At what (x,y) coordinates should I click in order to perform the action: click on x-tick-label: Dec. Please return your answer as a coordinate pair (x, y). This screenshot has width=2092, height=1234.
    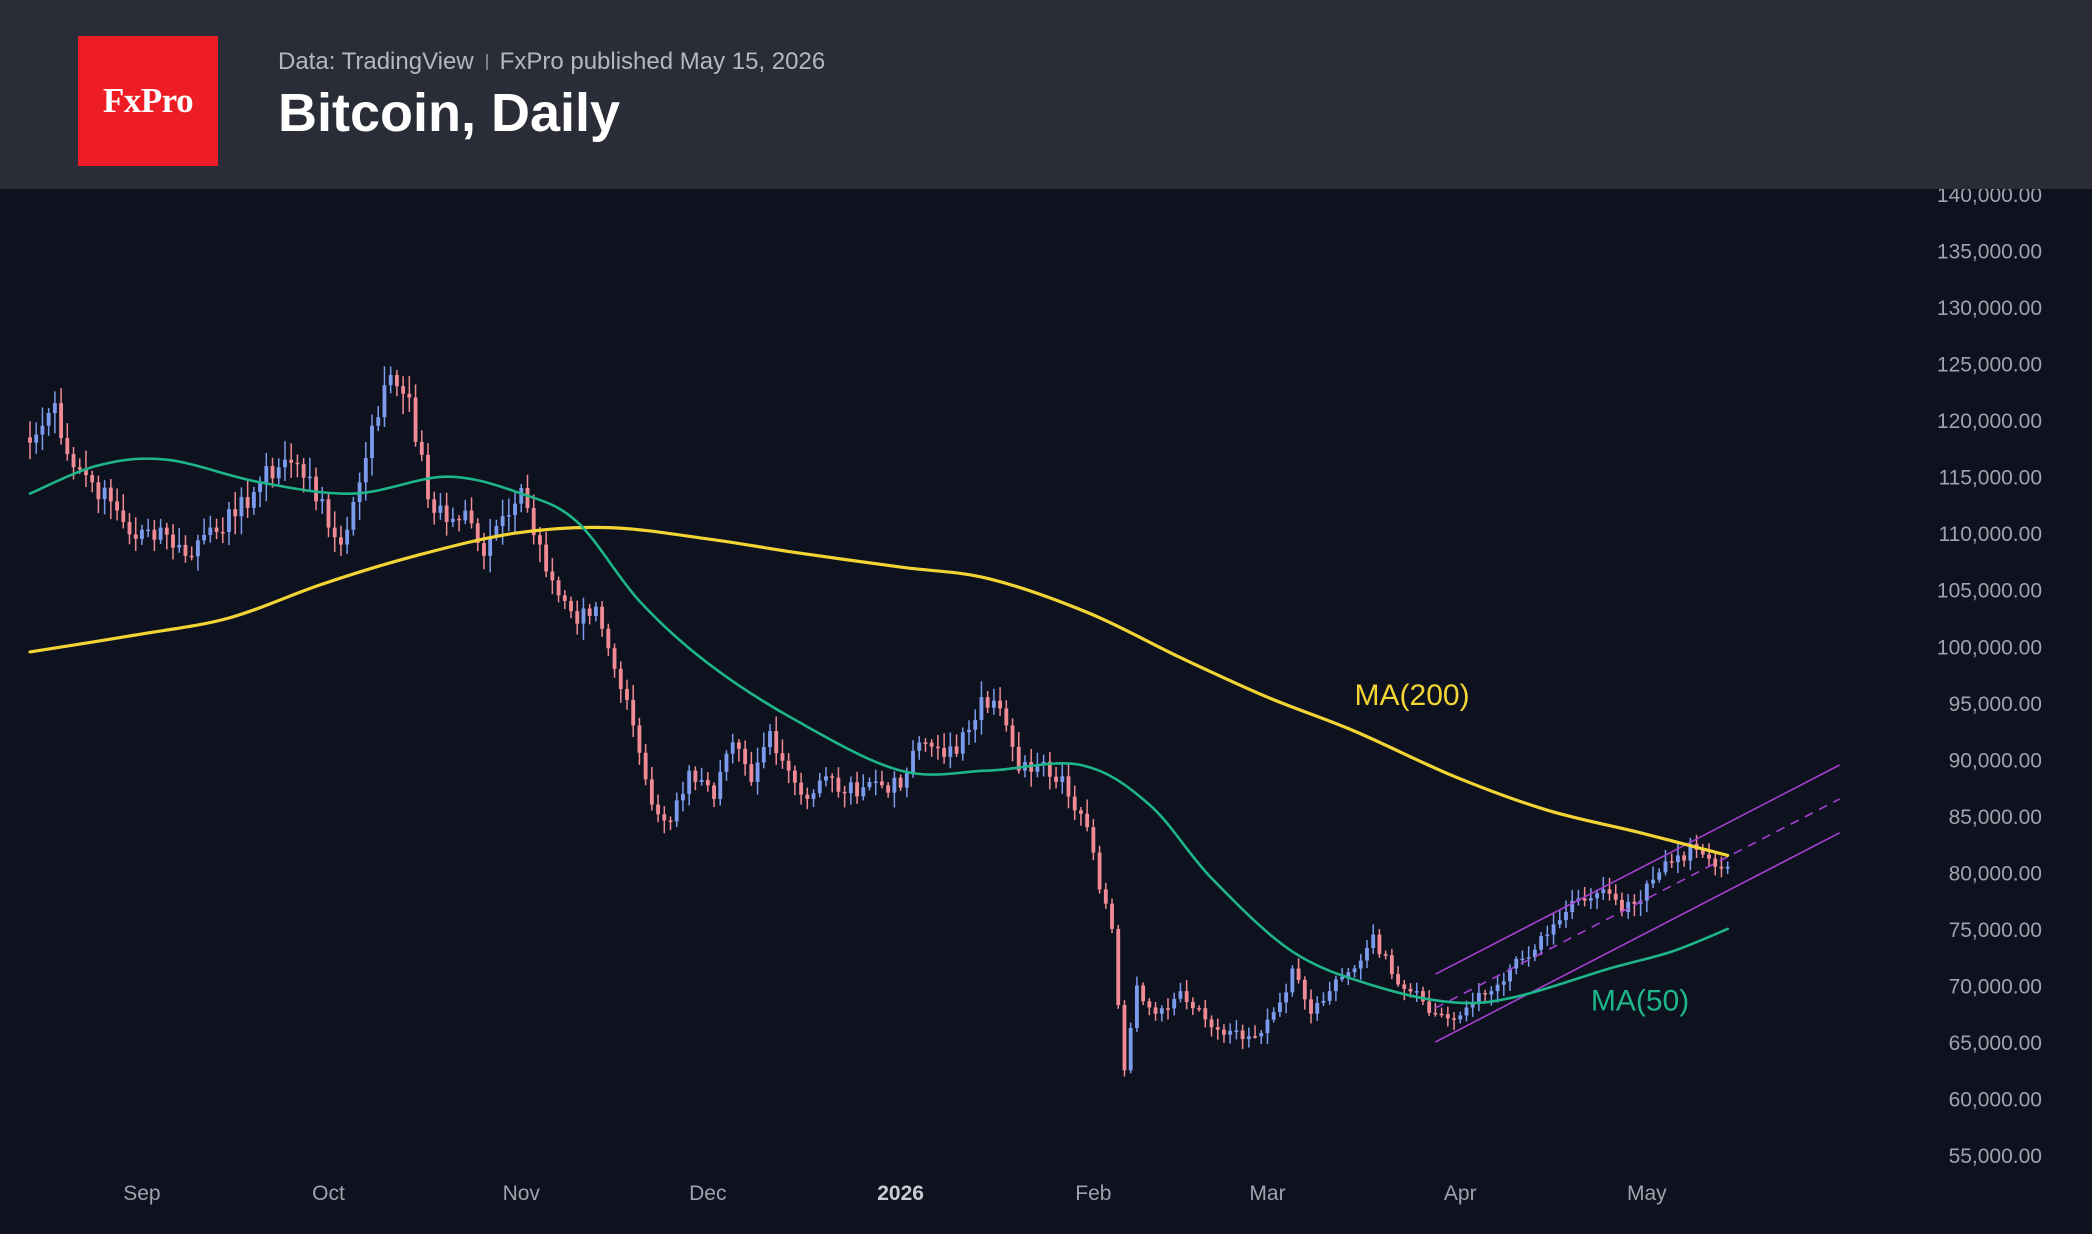
    Looking at the image, I should click on (707, 1193).